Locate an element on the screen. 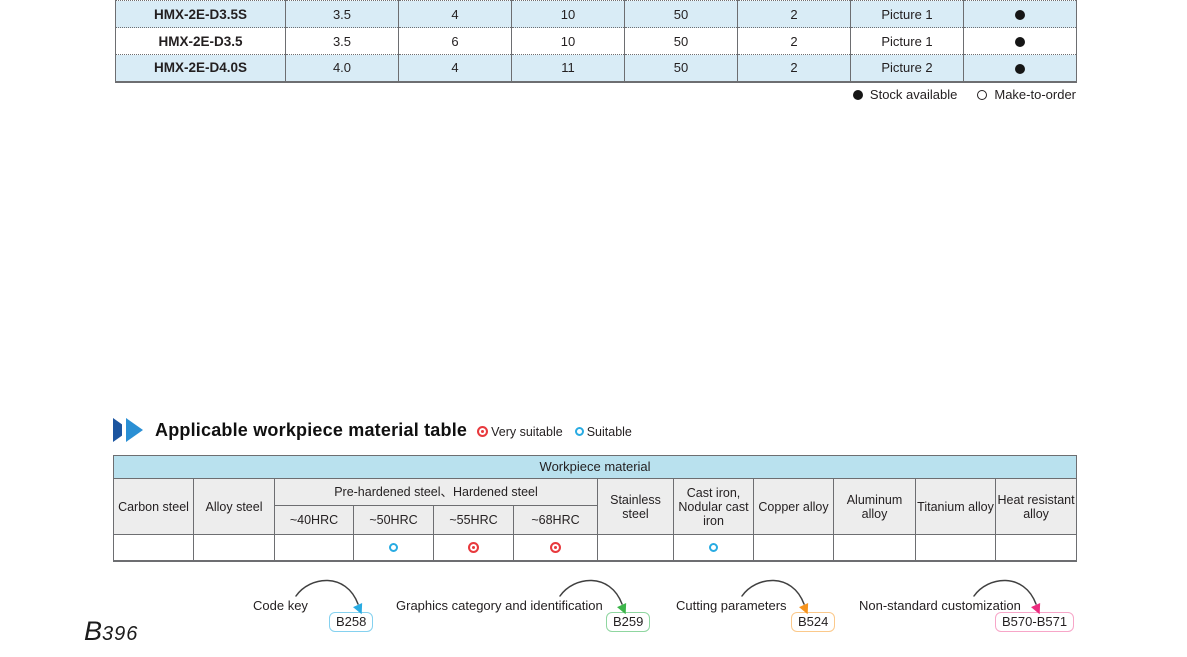 The image size is (1187, 657). table-row: HMX-2E-D3.5 3.5 6 10 50 2 Picture 1 is located at coordinates (596, 41).